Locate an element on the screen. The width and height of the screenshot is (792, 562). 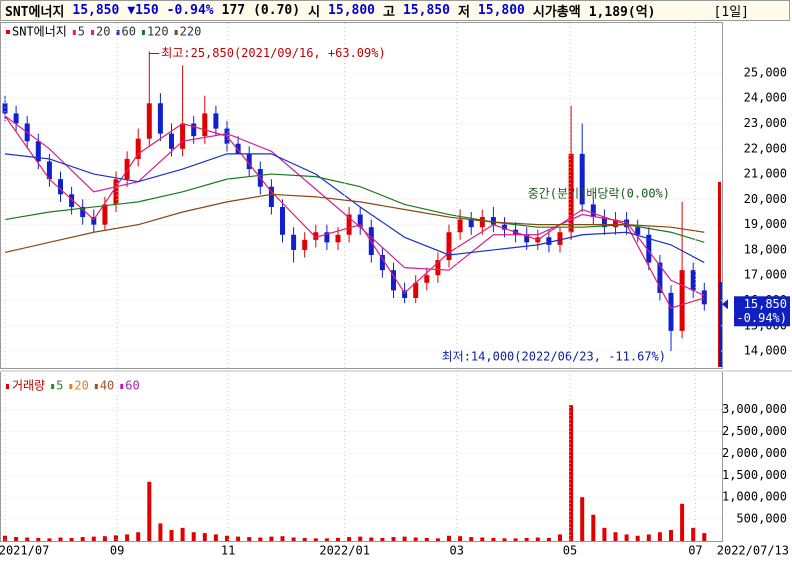
low: 15,800 is located at coordinates (501, 10).